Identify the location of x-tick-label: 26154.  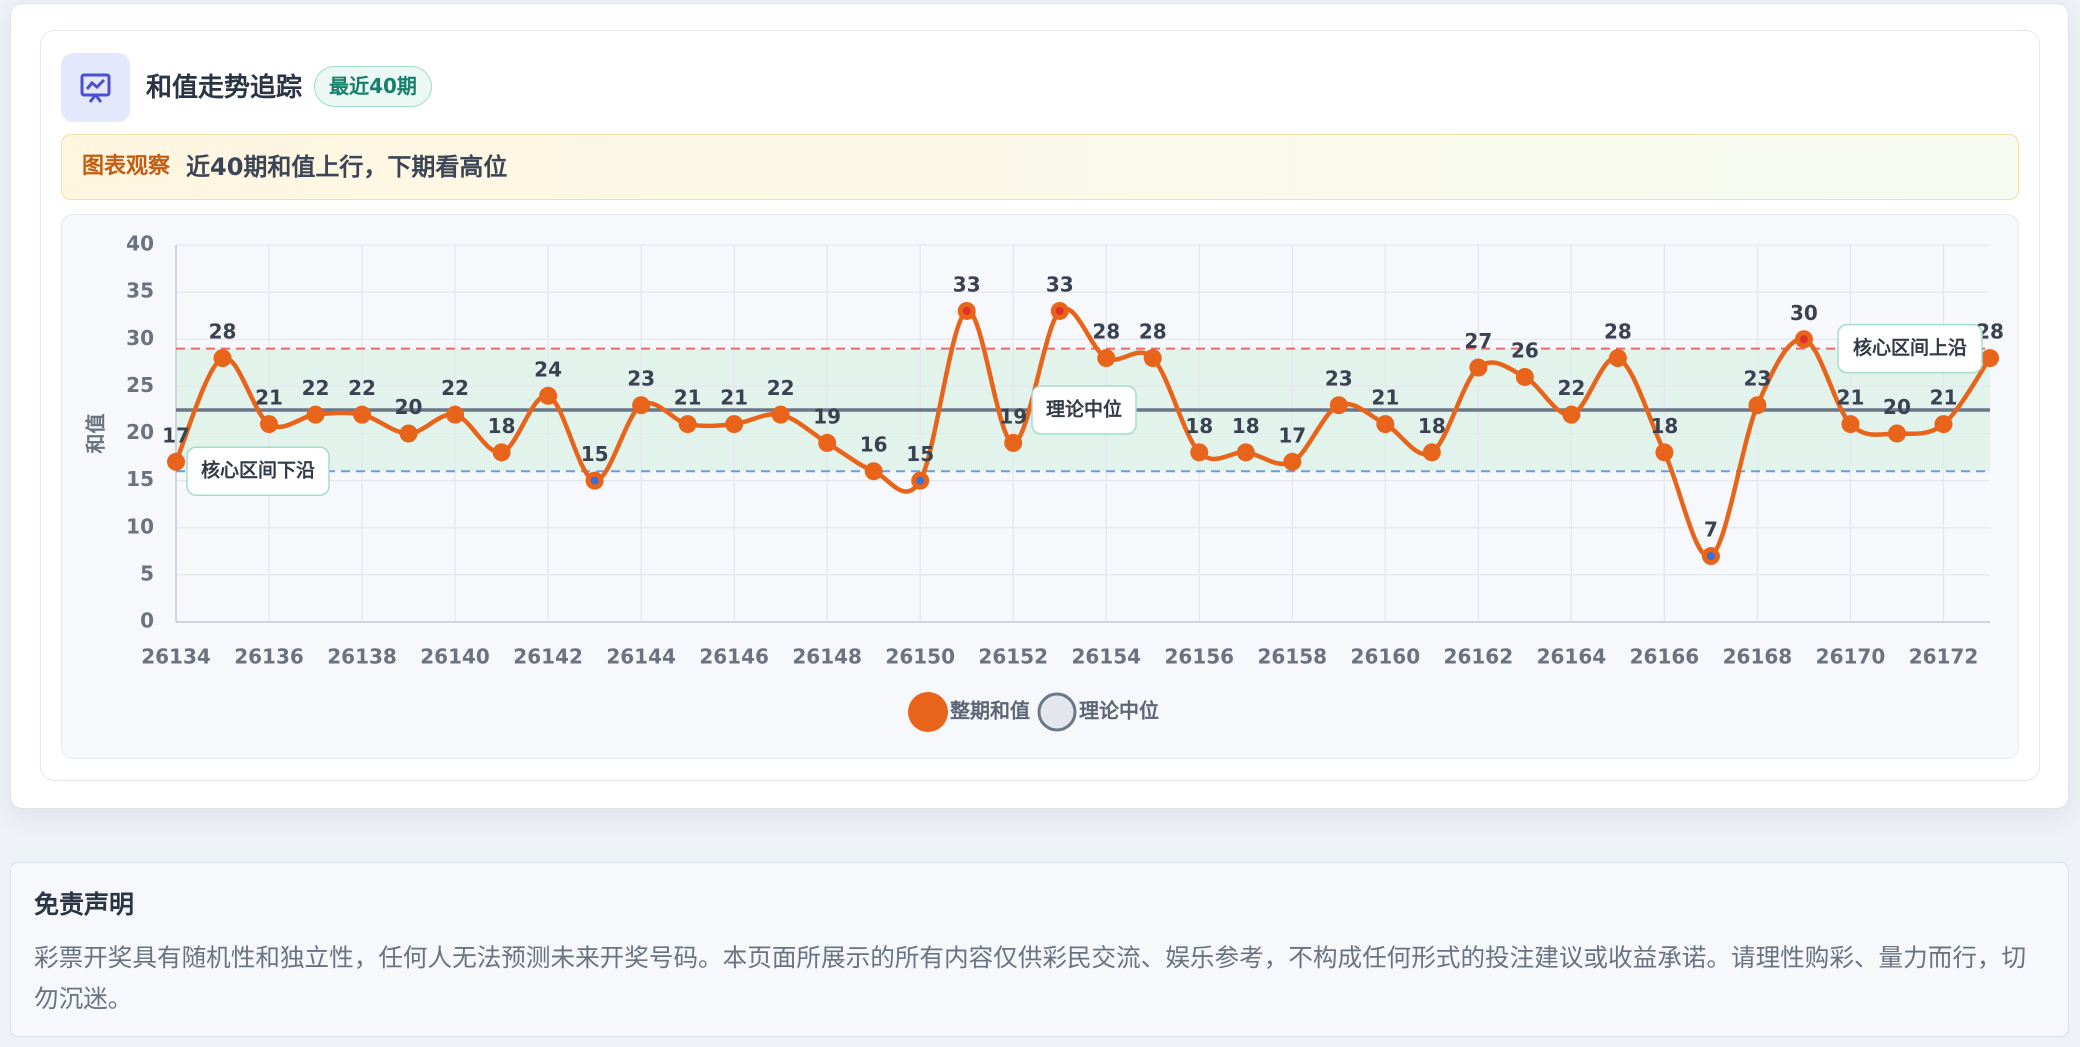
(1106, 657).